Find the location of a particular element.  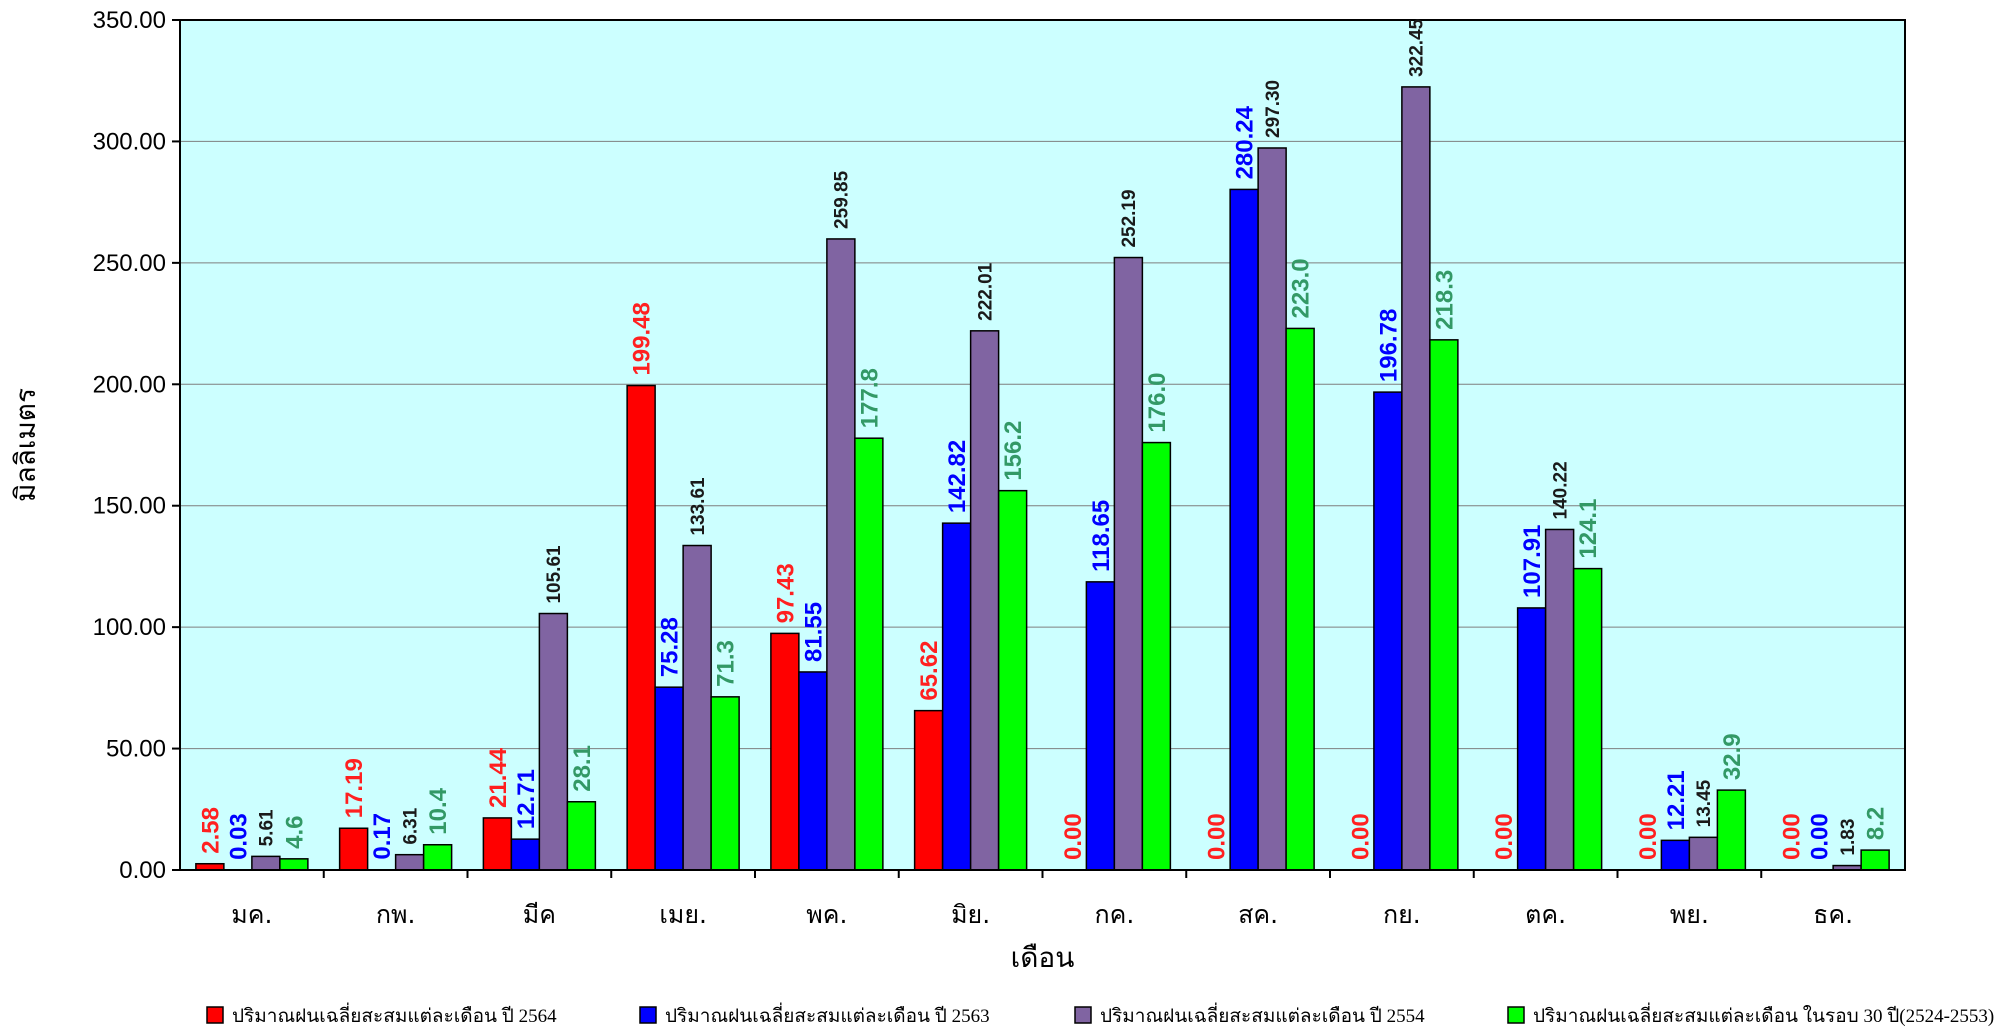

data-label: 6.31 is located at coordinates (410, 825).